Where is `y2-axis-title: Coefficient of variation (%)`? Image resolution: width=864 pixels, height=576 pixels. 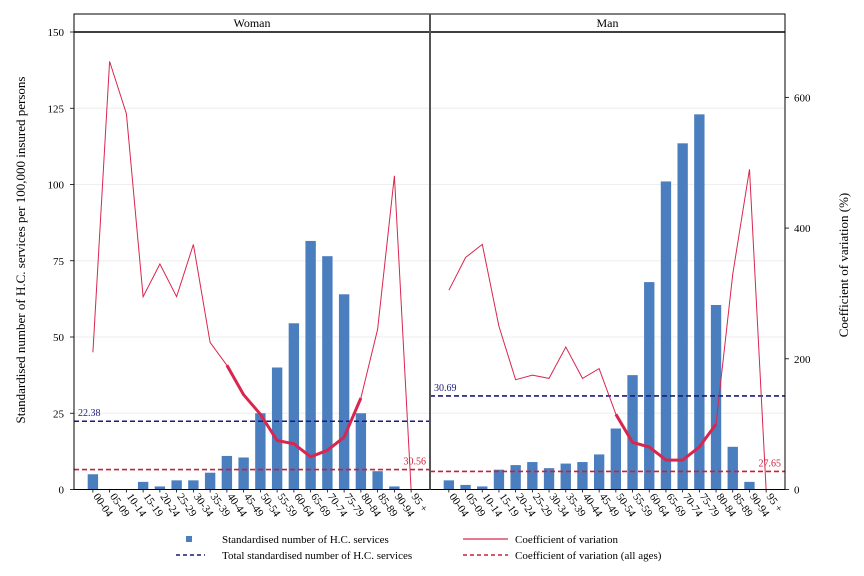
y2-axis-title: Coefficient of variation (%) is located at coordinates (843, 265).